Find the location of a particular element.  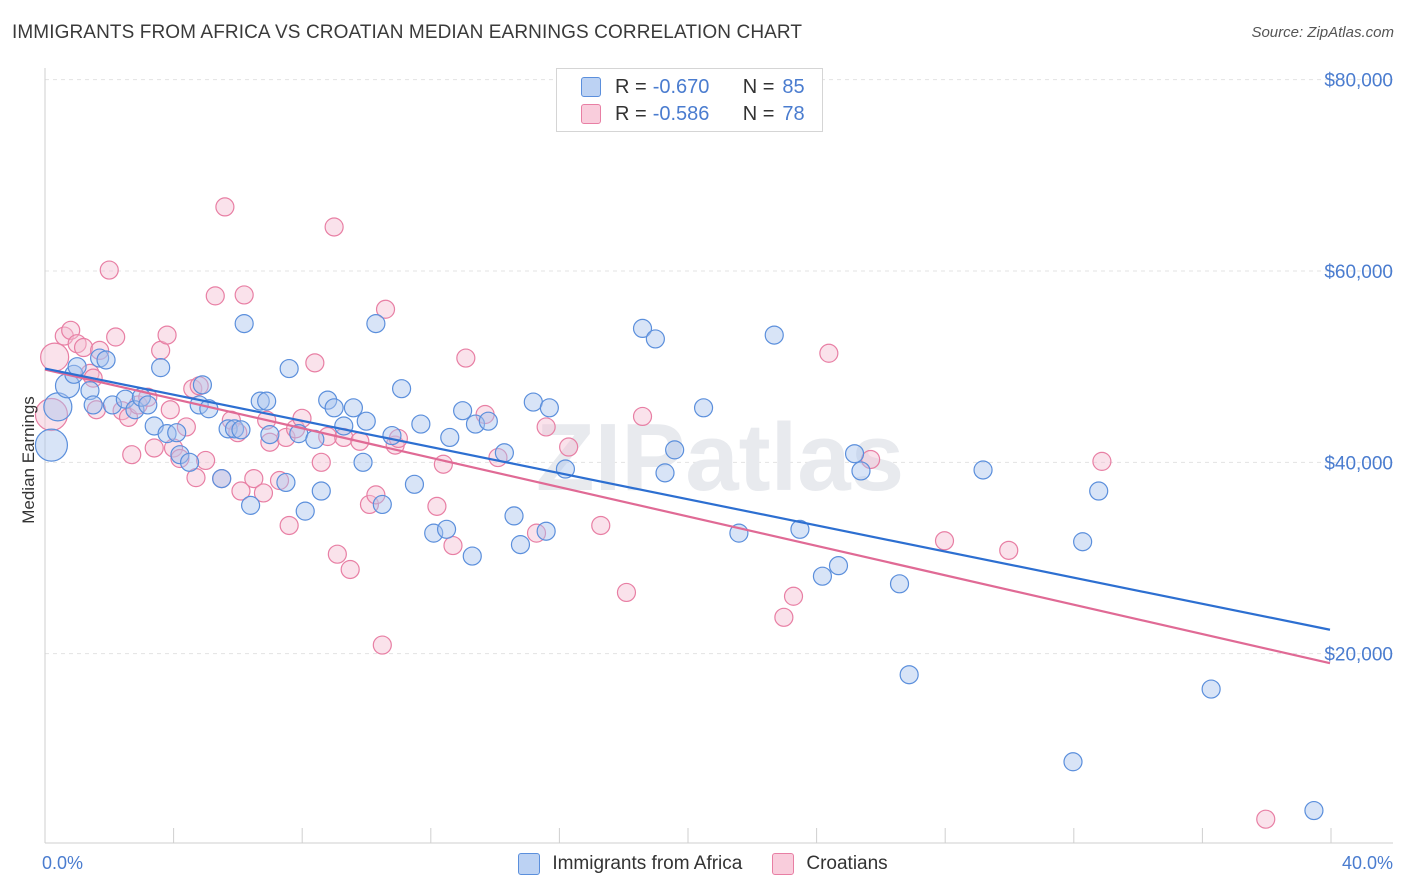

legend-label-africa: Immigrants from Africa is located at coordinates (647, 863).